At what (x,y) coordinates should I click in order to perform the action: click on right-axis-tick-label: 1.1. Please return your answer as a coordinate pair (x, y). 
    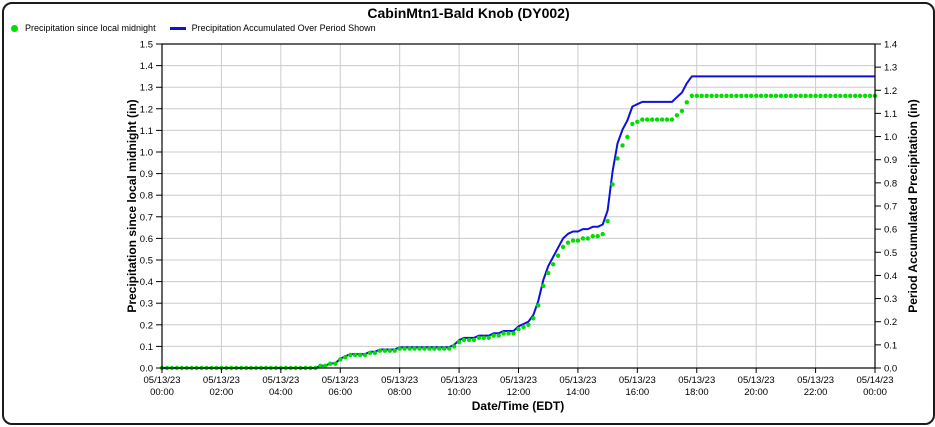
    Looking at the image, I should click on (890, 114).